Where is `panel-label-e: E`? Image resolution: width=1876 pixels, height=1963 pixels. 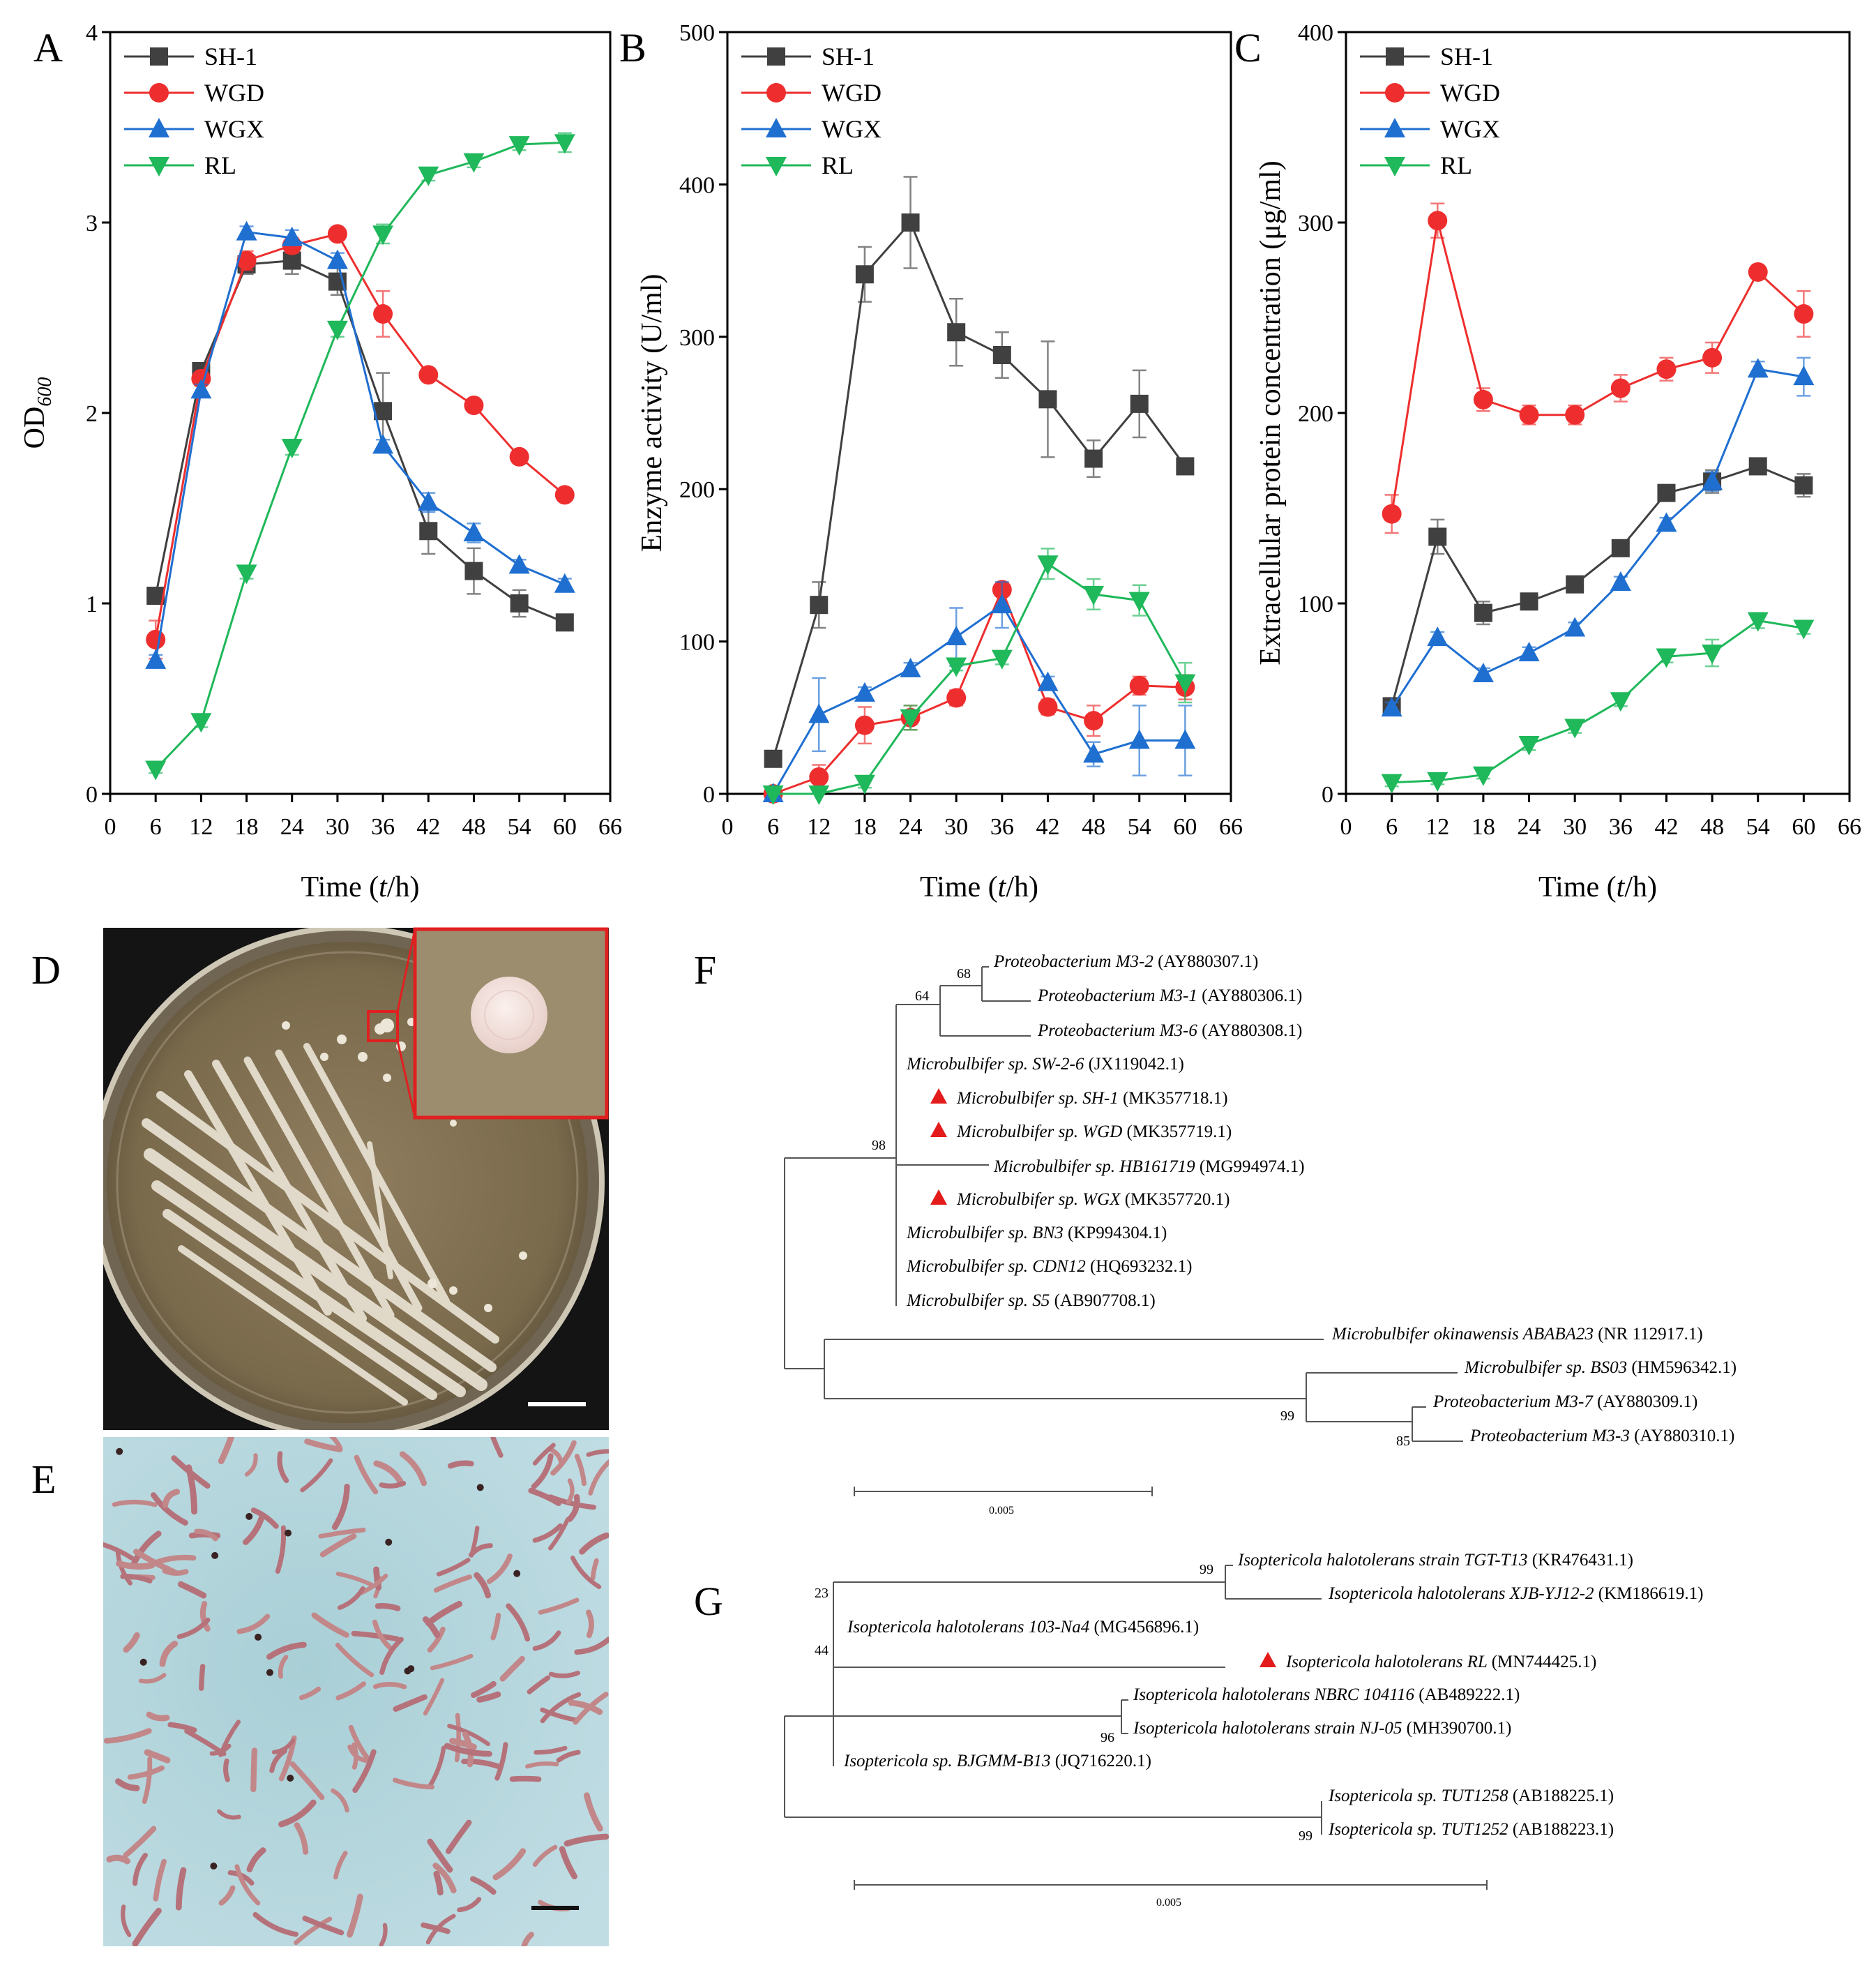 panel-label-e: E is located at coordinates (43, 1480).